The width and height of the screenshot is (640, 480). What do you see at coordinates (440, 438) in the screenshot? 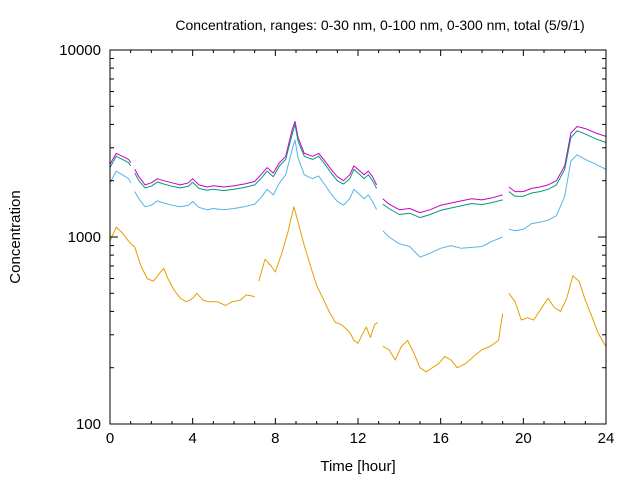
I see `x-tick-label: 16` at bounding box center [440, 438].